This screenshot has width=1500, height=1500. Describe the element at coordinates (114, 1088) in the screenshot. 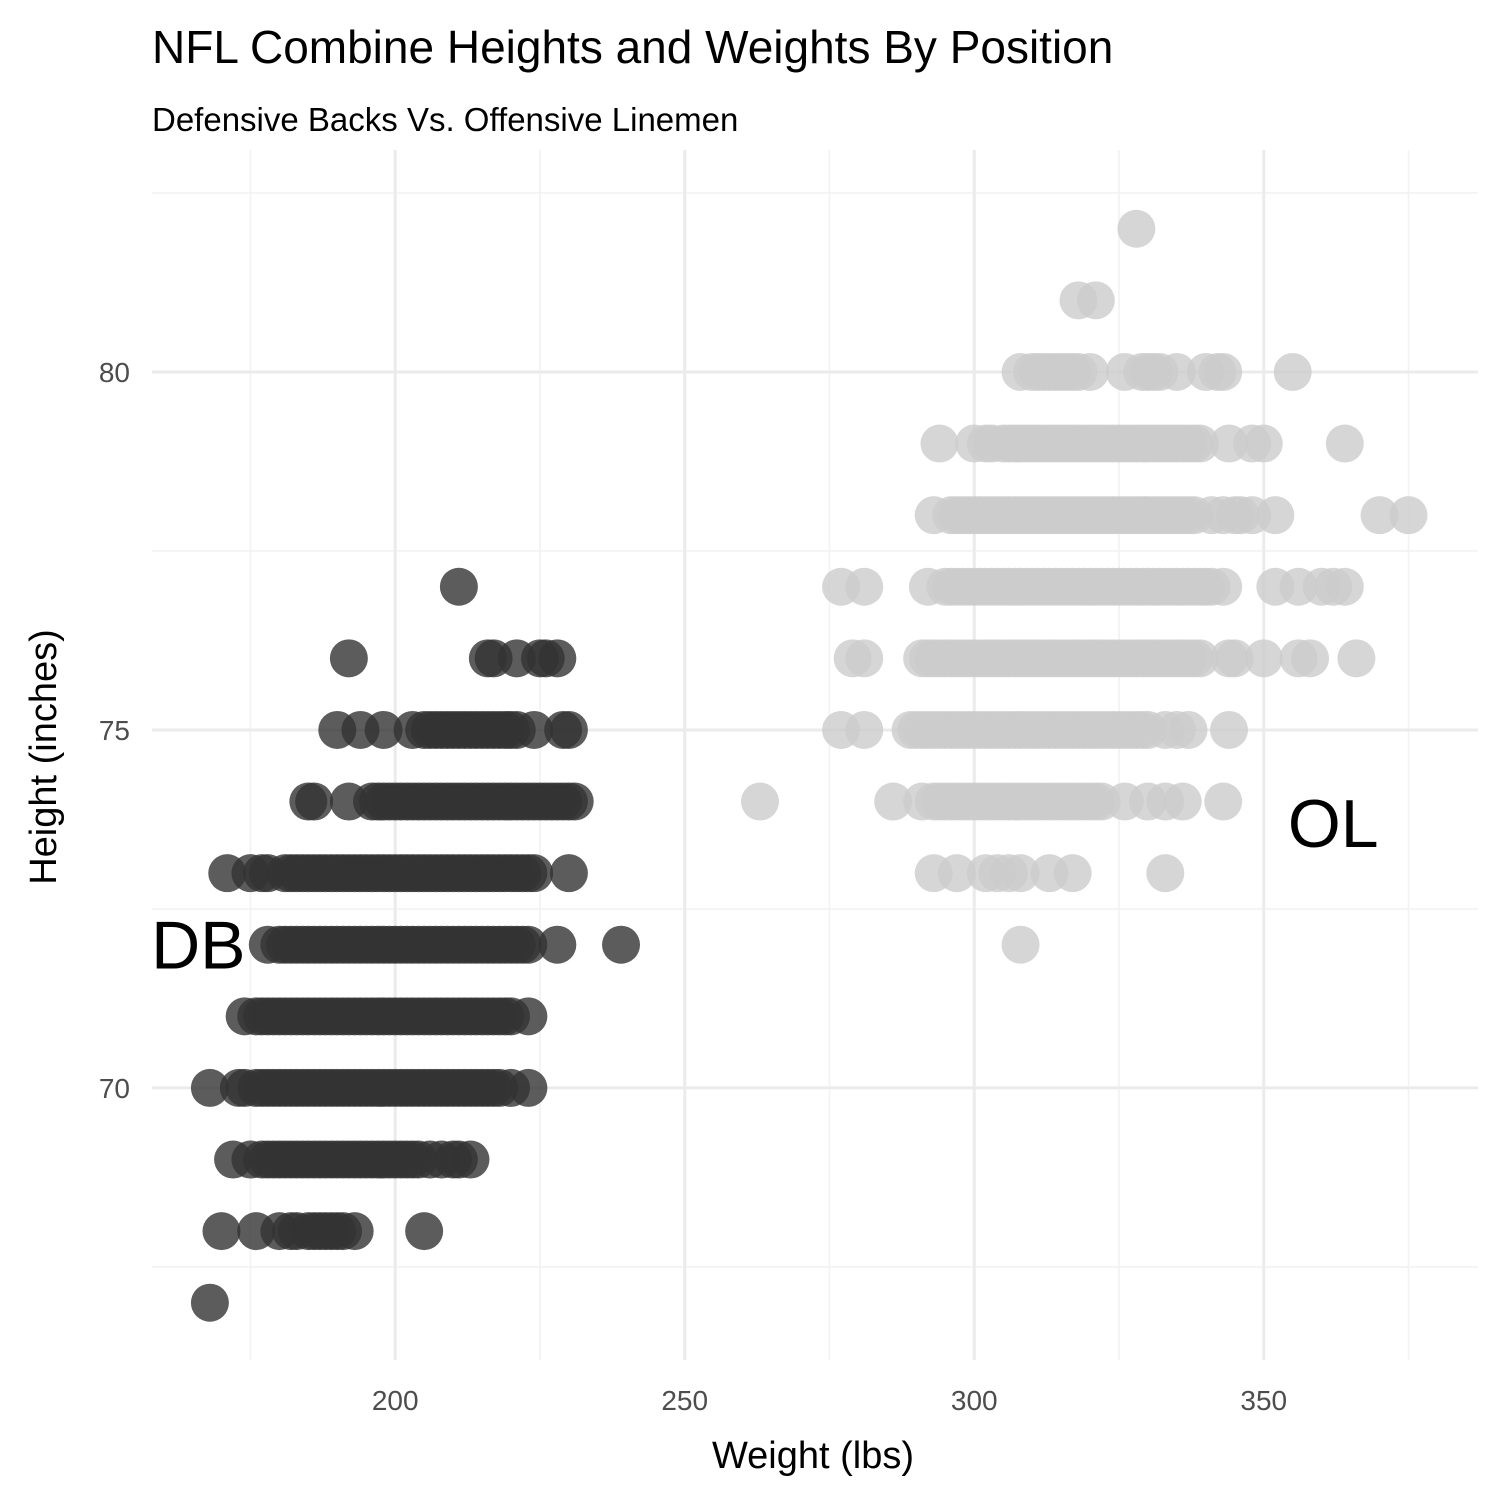

I see `y-tick-label: 70` at that location.